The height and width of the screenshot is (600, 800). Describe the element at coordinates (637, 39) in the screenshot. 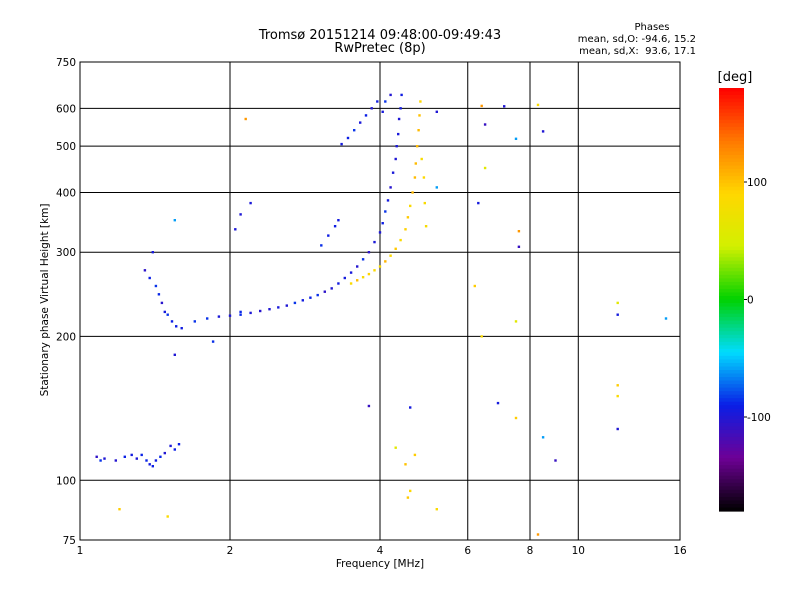

I see `phase-stats-o: mean, sd,O: -94.6, 15.2` at that location.